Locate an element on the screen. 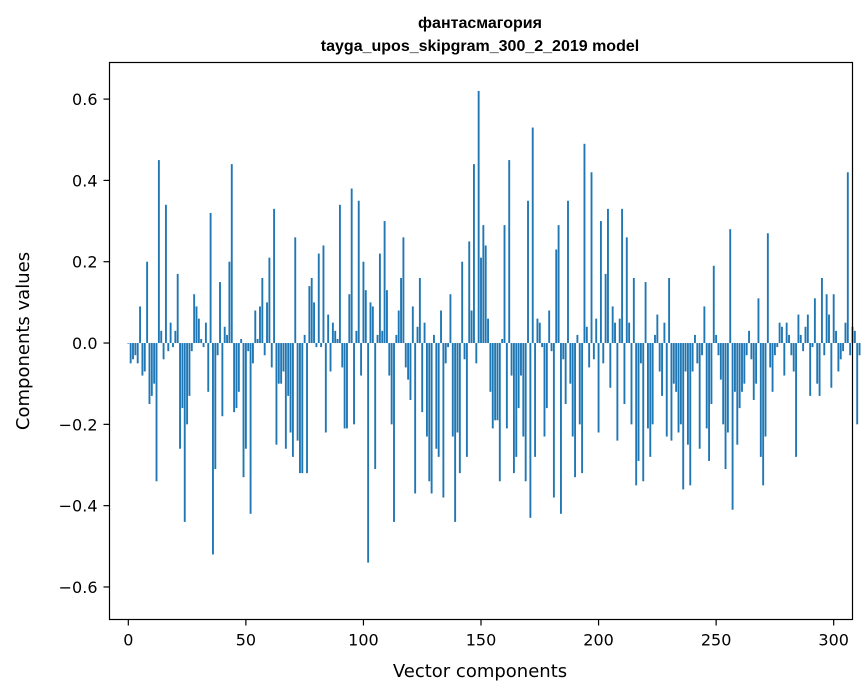 The height and width of the screenshot is (696, 867). y-tick-label: 0.4 is located at coordinates (84, 180).